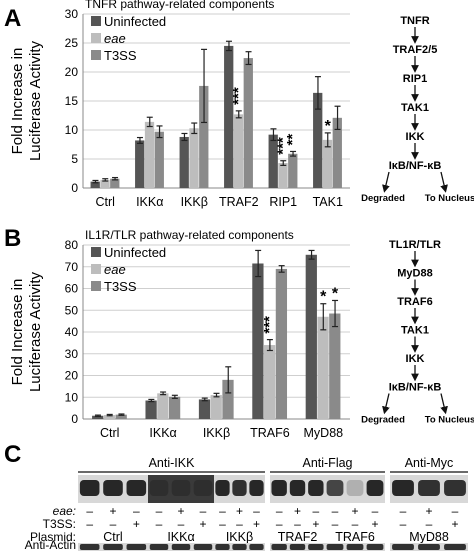  Describe the element at coordinates (327, 463) in the screenshot. I see `blot-header-anti-flag: Anti-Flag` at that location.